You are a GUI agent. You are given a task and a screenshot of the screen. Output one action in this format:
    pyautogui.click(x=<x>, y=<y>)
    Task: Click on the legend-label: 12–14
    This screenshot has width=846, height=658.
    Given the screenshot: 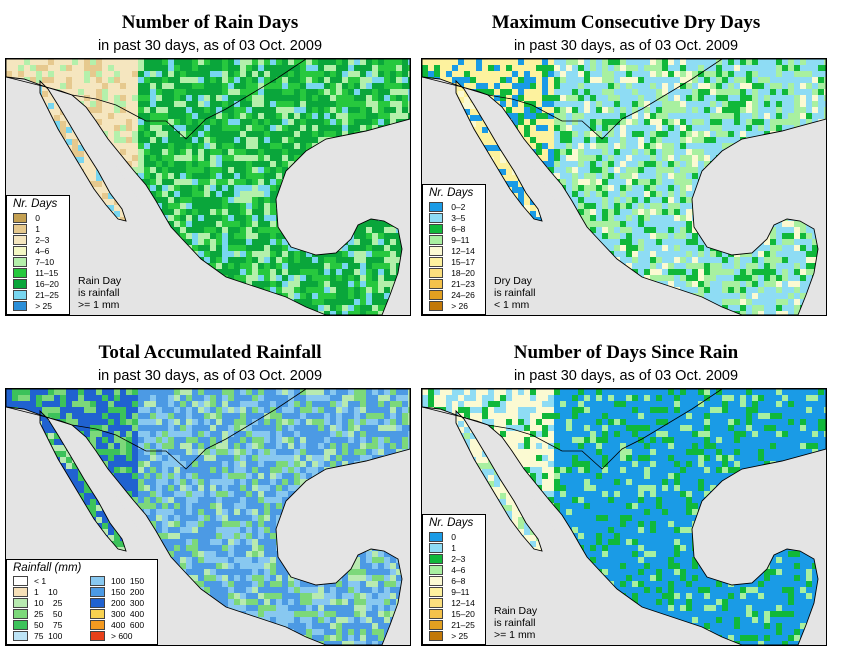 What is the action you would take?
    pyautogui.click(x=463, y=250)
    